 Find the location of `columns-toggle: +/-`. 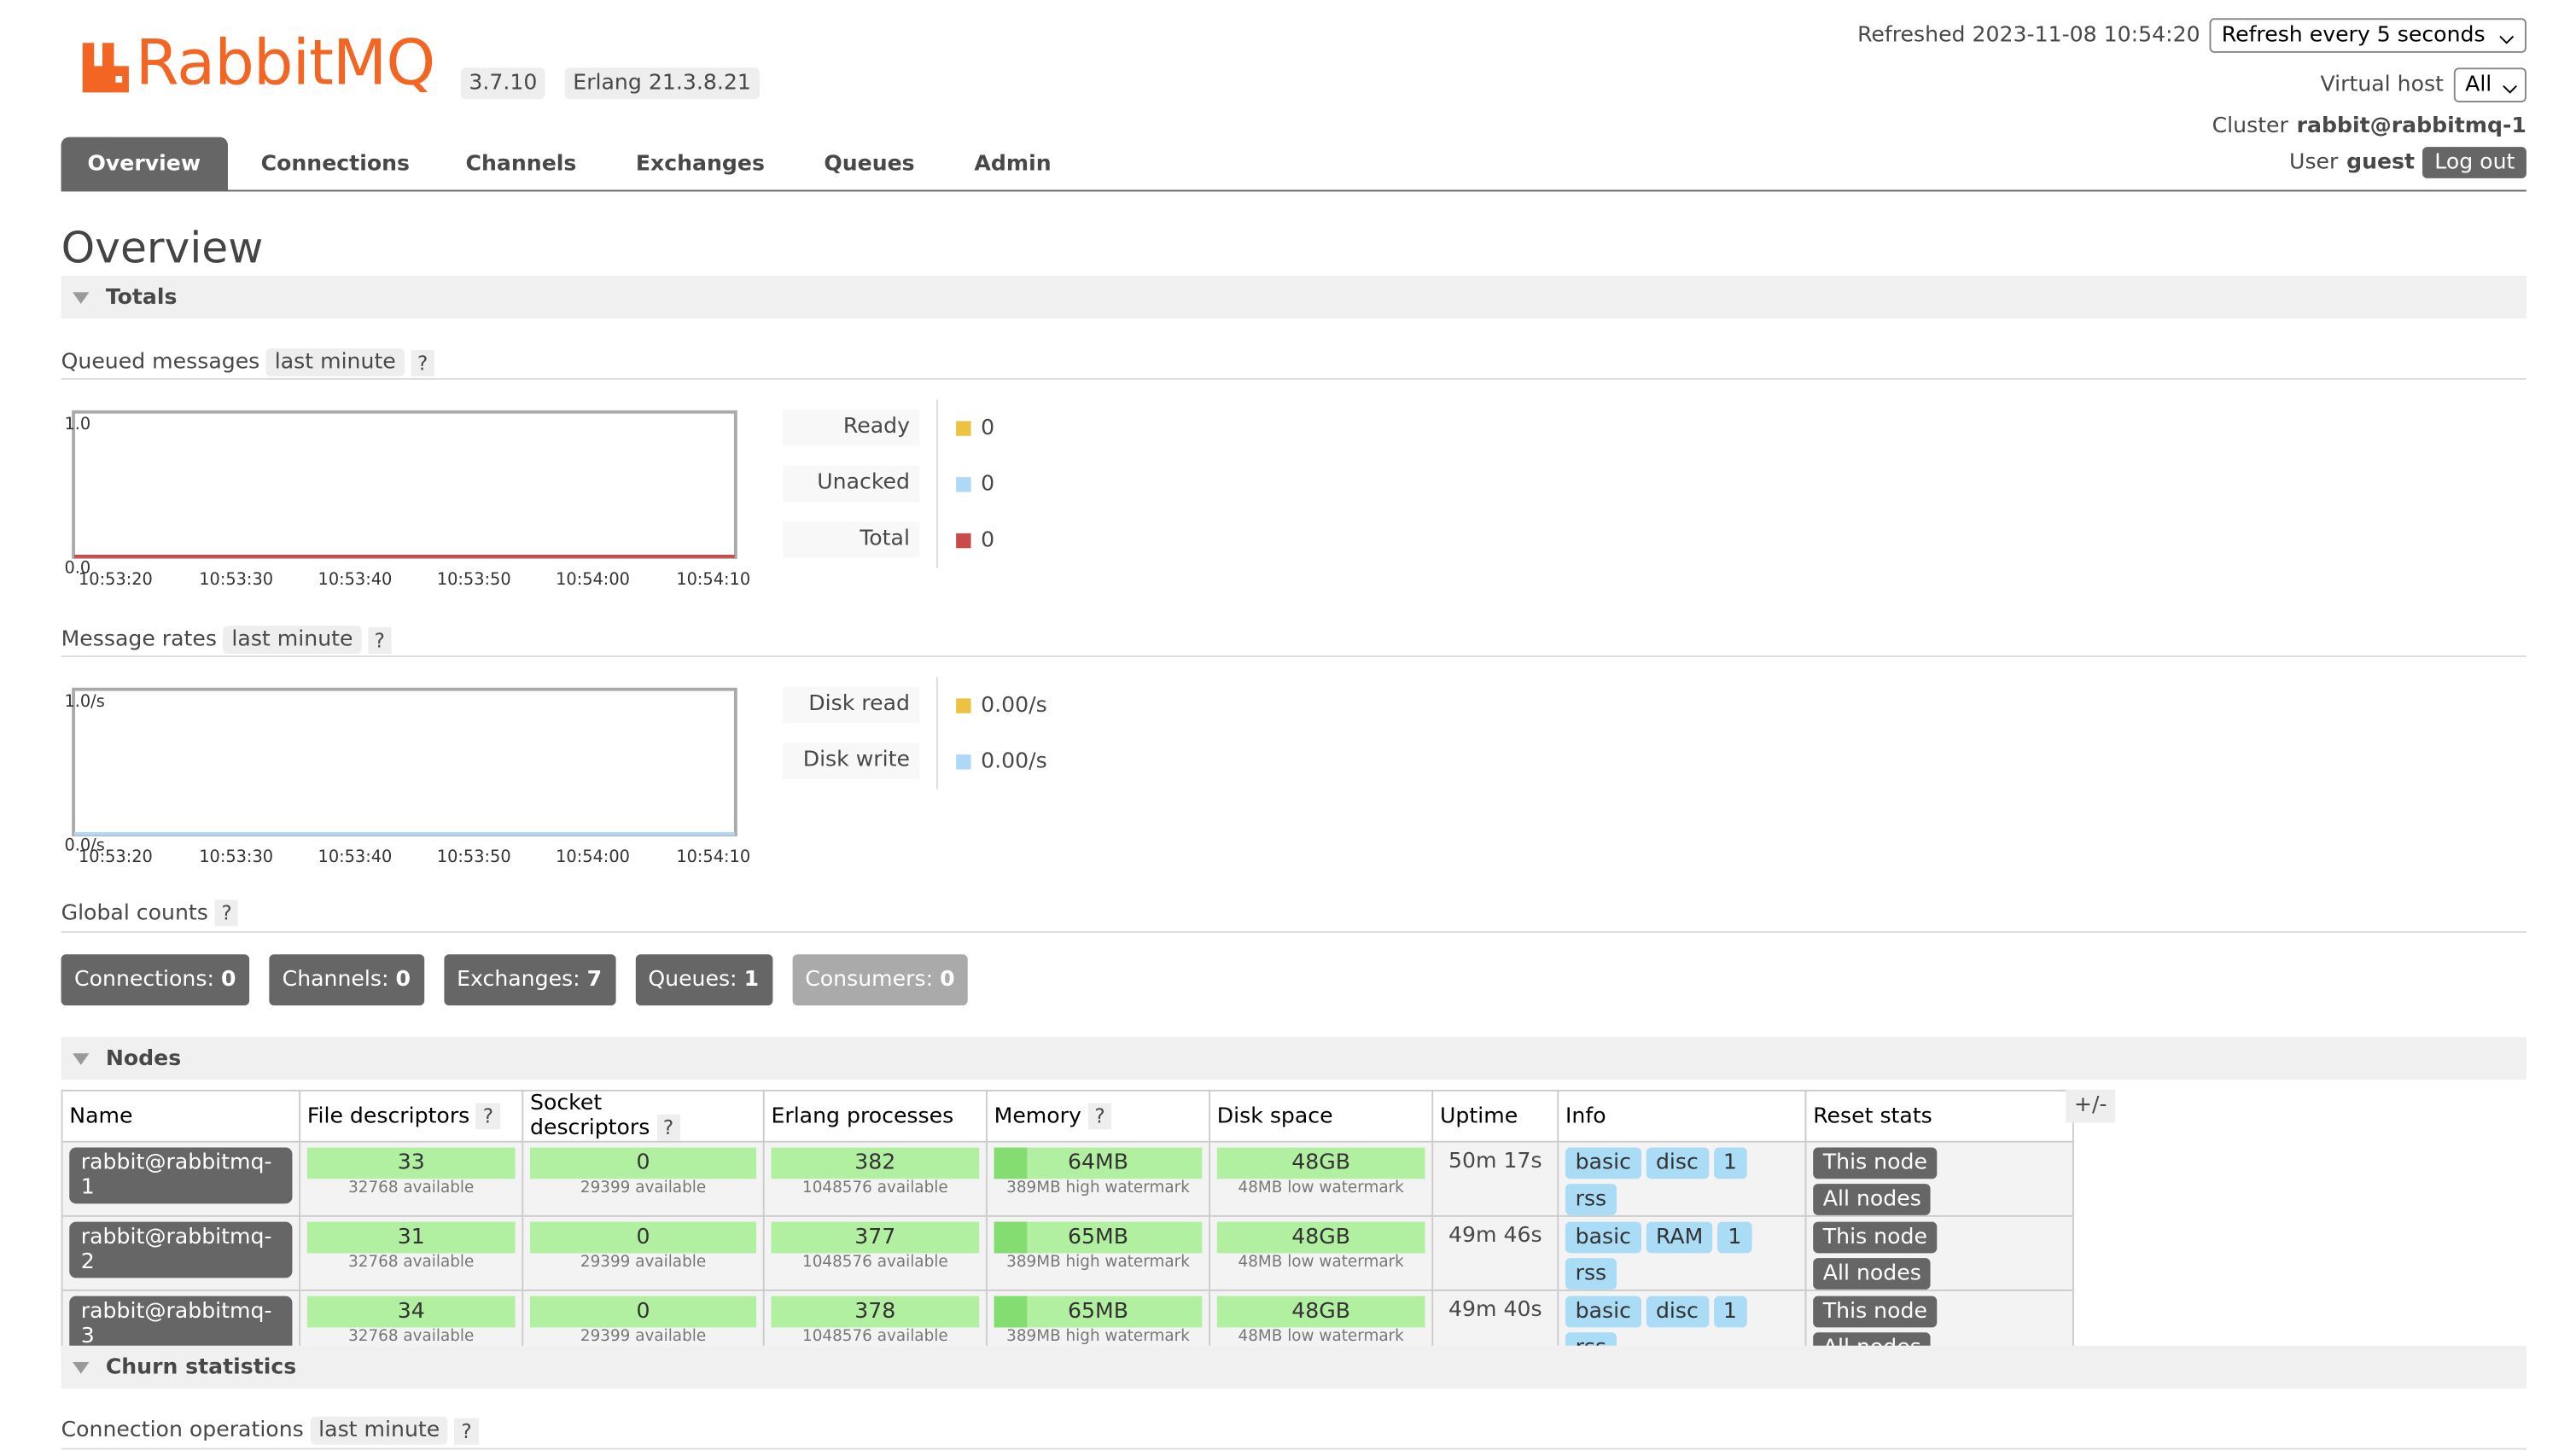

columns-toggle: +/- is located at coordinates (2091, 1106).